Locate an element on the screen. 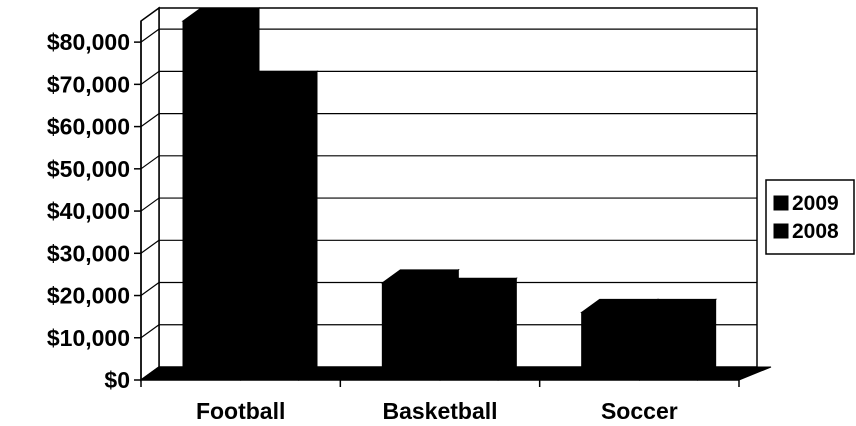 The image size is (856, 426). x-axis-category-label: Soccer is located at coordinates (639, 411).